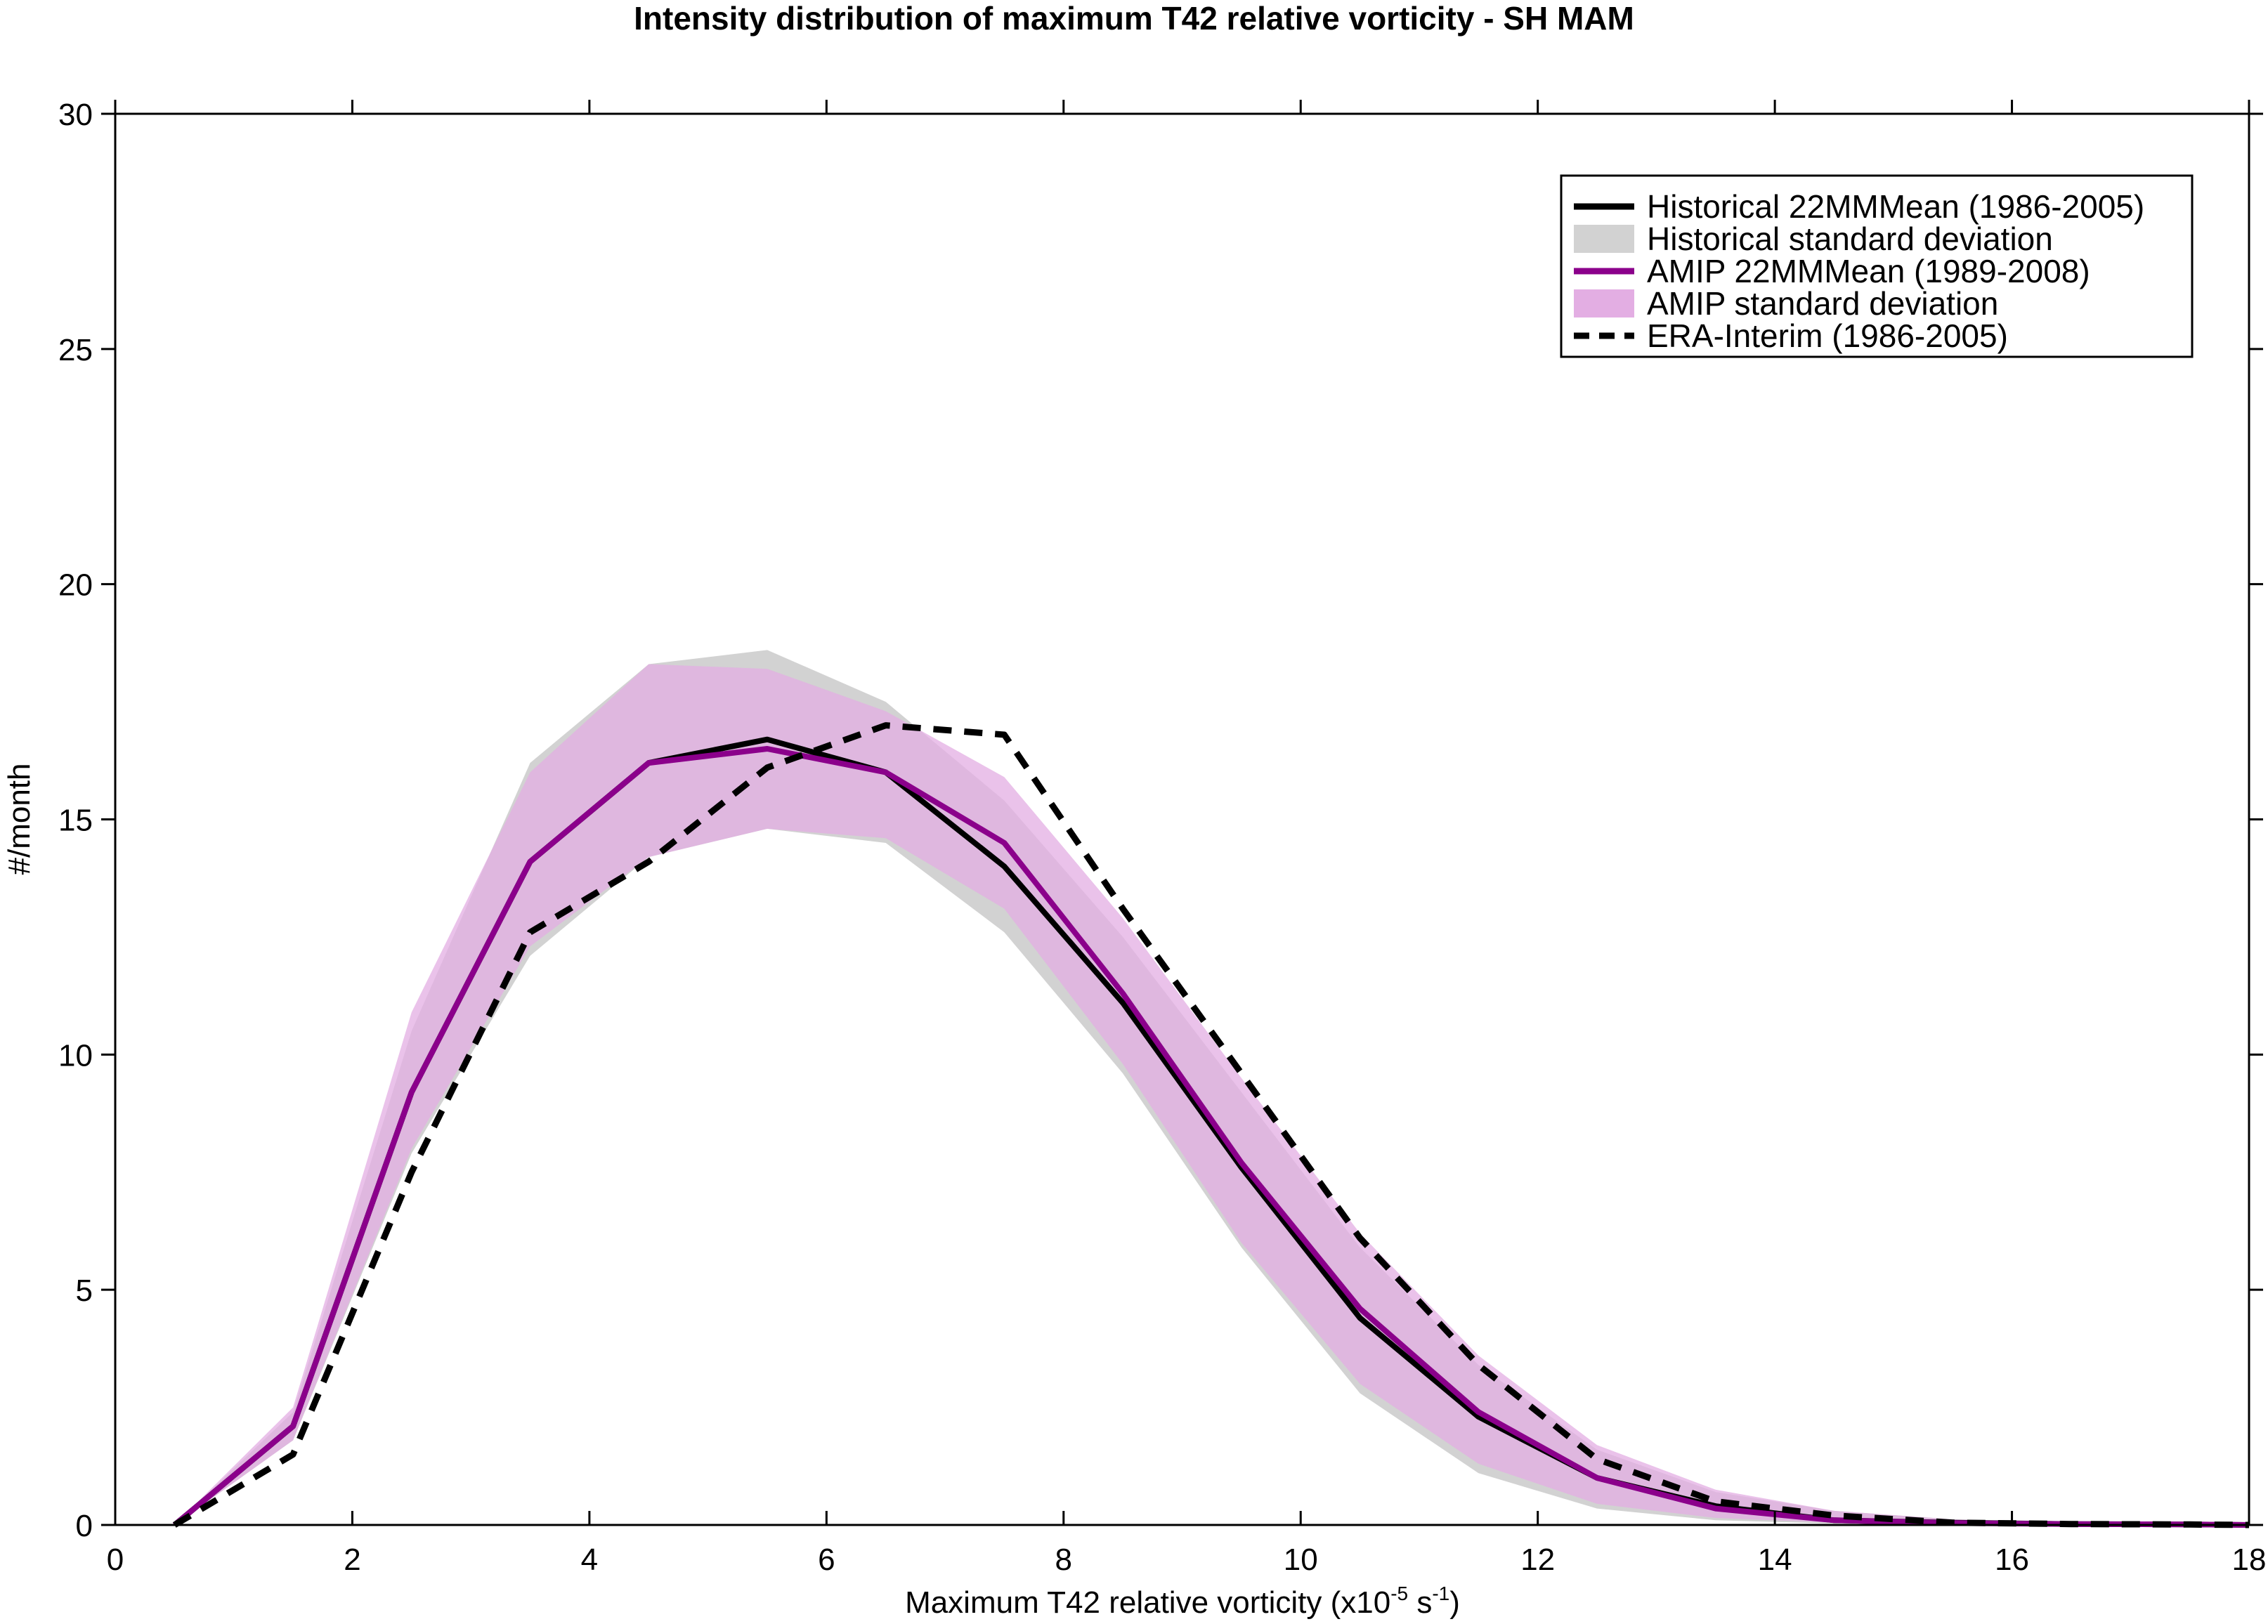 The width and height of the screenshot is (2268, 1624). I want to click on x-tick-label: 2, so click(352, 1560).